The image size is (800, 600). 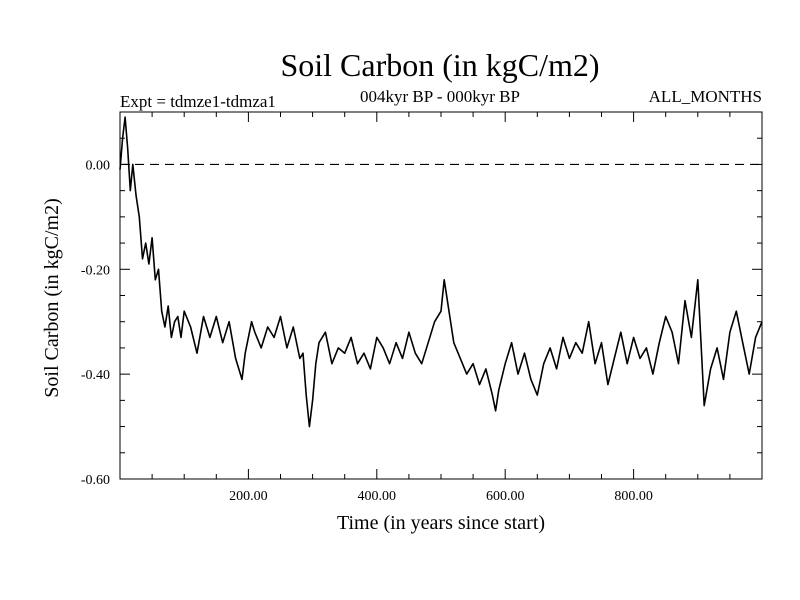 I want to click on y-axis-label: Soil Carbon (in kgC/m2), so click(x=52, y=297).